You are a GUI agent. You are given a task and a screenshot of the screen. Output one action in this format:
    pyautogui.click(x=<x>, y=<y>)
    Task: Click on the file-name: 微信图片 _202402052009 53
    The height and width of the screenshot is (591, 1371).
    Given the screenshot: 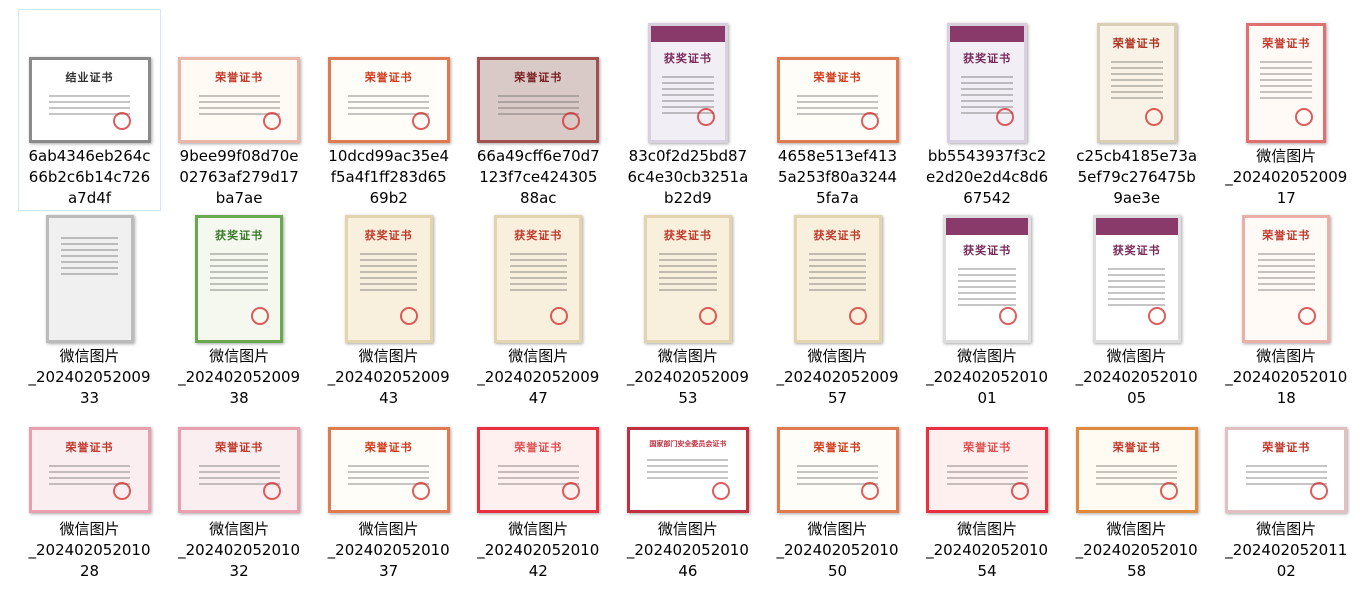 What is the action you would take?
    pyautogui.click(x=687, y=377)
    